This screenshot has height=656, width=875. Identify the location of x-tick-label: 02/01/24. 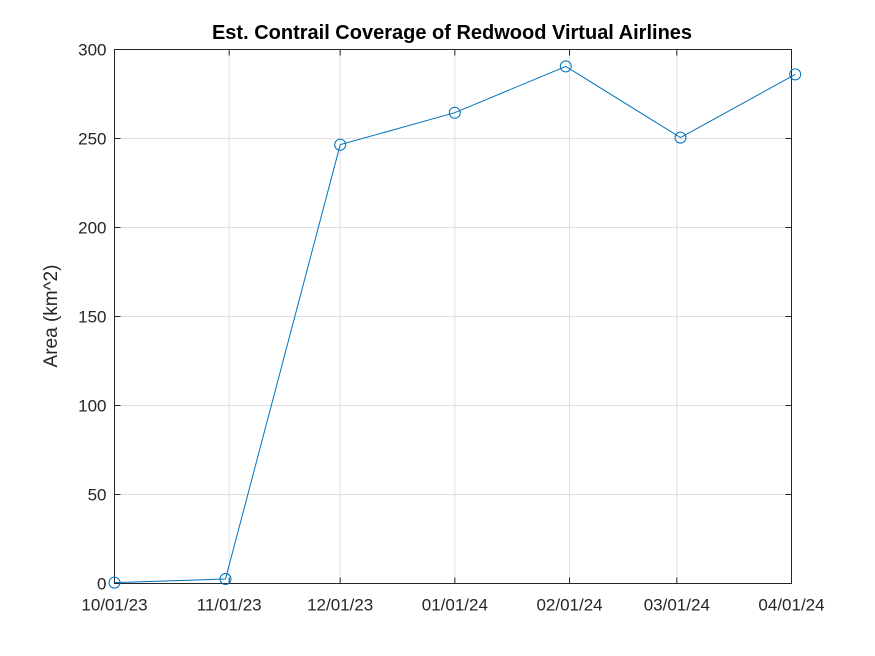
(569, 605).